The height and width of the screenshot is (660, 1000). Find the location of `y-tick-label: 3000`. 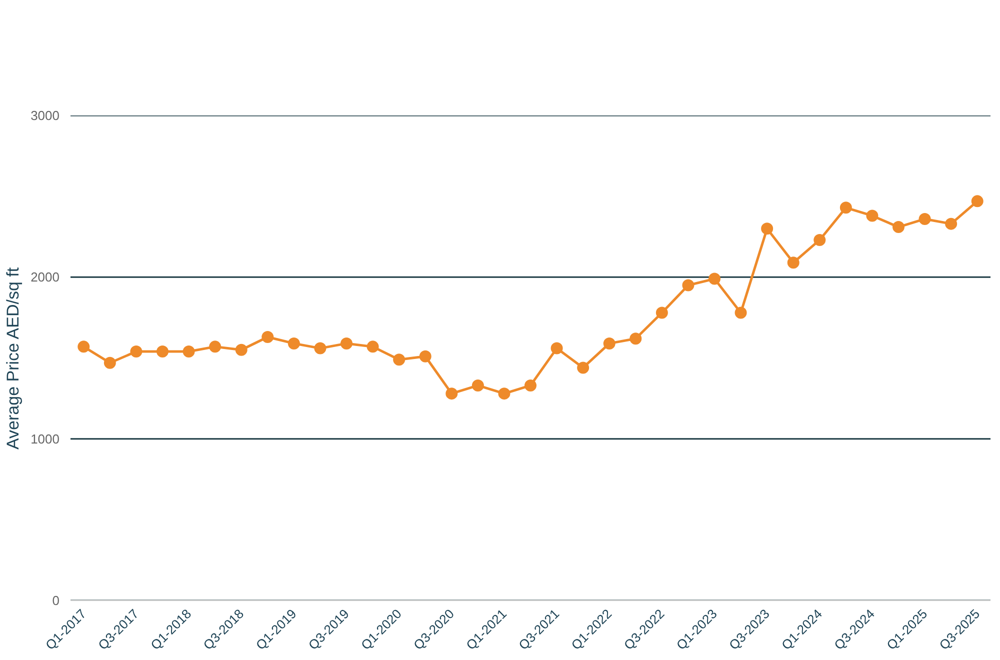

y-tick-label: 3000 is located at coordinates (45, 115).